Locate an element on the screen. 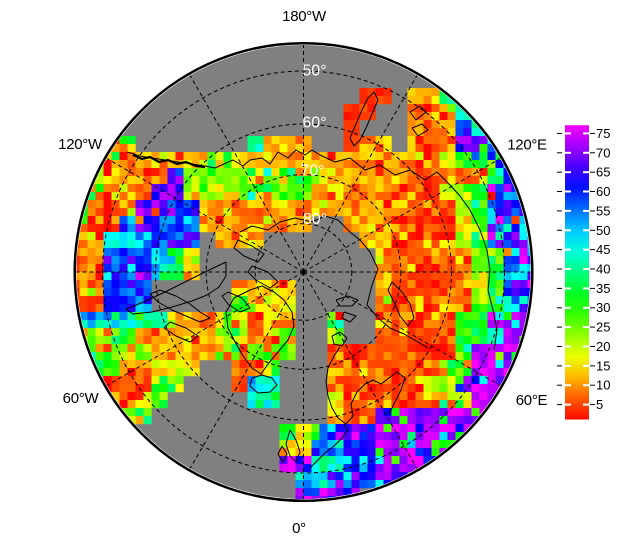 This screenshot has height=552, width=625. svg-text: 50 is located at coordinates (603, 230).